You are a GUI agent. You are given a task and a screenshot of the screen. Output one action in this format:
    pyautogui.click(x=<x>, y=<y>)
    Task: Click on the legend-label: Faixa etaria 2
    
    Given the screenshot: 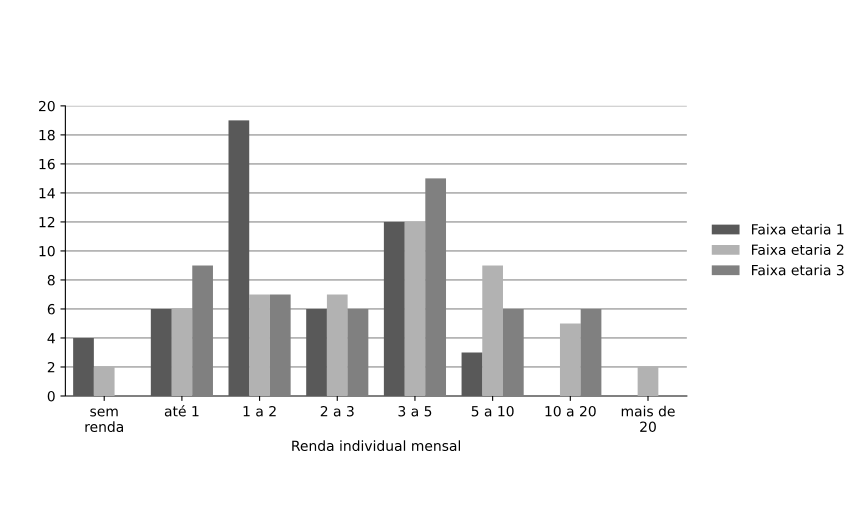 What is the action you would take?
    pyautogui.click(x=798, y=249)
    